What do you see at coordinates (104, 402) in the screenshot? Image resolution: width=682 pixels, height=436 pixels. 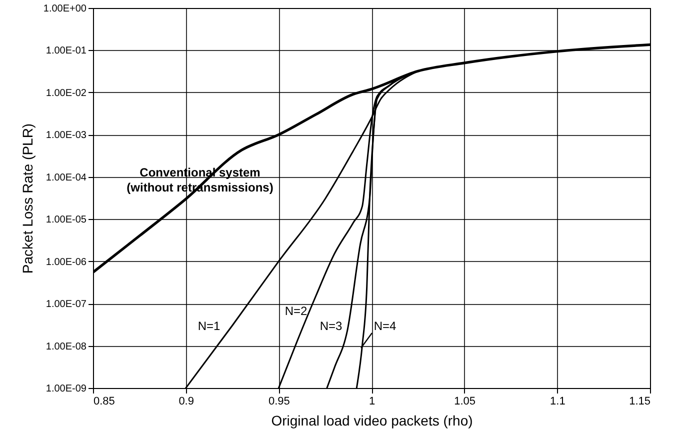 I see `x-tick-label: 0.85` at bounding box center [104, 402].